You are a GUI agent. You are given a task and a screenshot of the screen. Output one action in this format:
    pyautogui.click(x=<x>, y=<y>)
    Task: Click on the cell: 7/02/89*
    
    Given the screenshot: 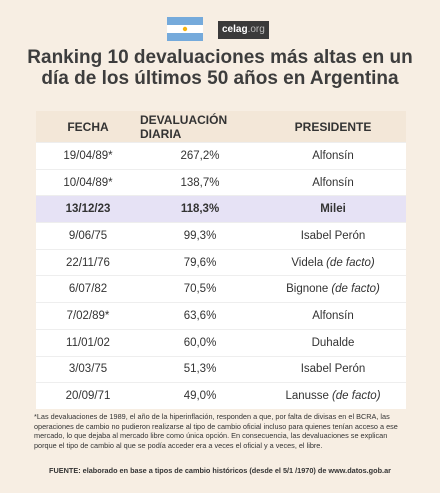 What is the action you would take?
    pyautogui.click(x=88, y=316)
    